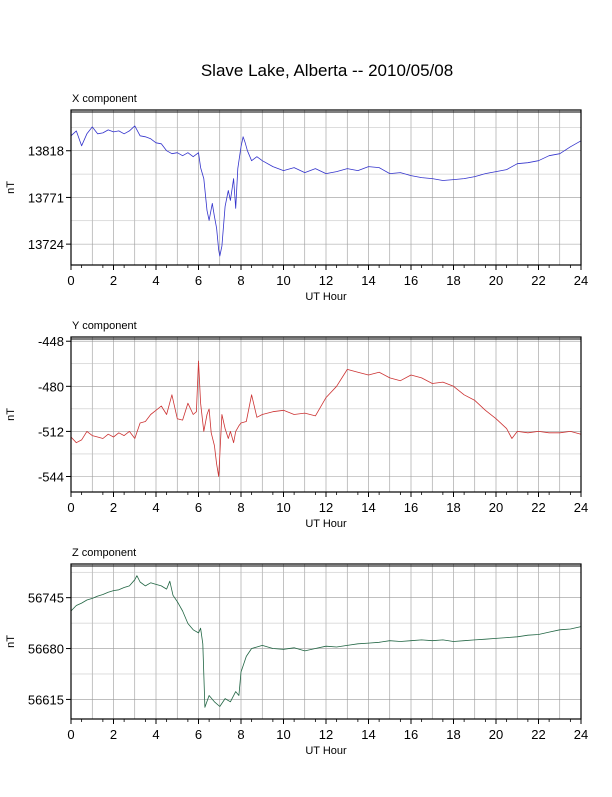 This screenshot has height=797, width=612. What do you see at coordinates (104, 326) in the screenshot?
I see `panel-label: Y component` at bounding box center [104, 326].